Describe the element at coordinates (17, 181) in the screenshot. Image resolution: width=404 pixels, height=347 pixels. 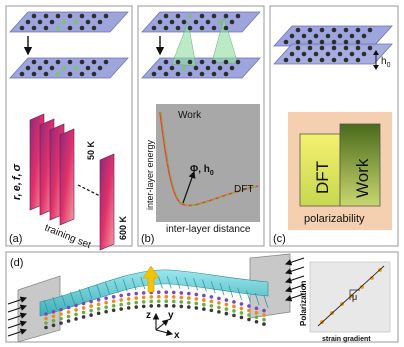
I see `quantity-labels: r,e,f,σ` at that location.